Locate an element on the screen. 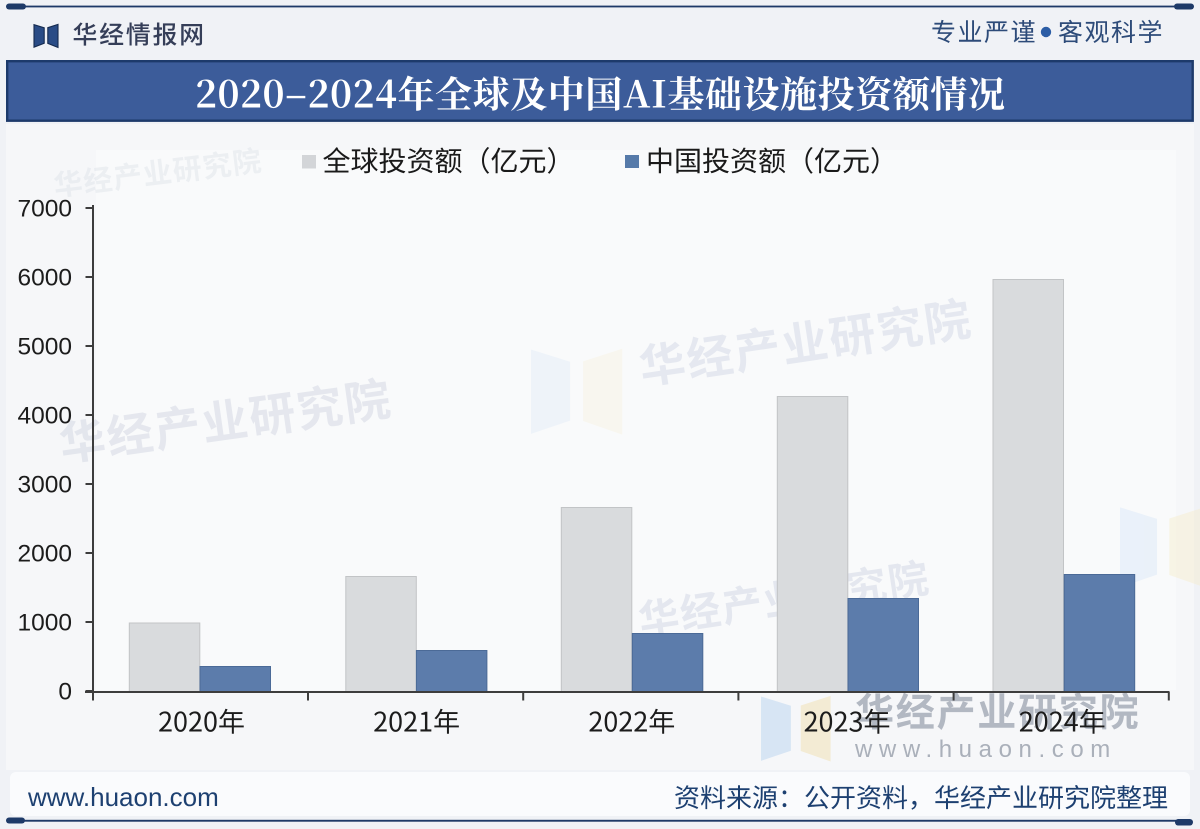 The height and width of the screenshot is (829, 1200). svg-text: 2000 is located at coordinates (44, 554).